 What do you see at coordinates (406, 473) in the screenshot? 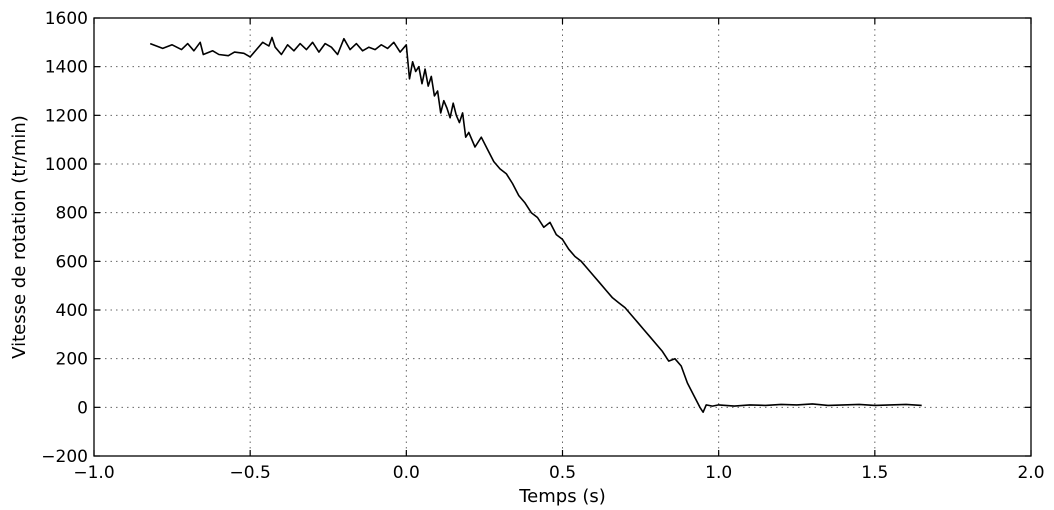
I see `x-tick-label: 0.0` at bounding box center [406, 473].